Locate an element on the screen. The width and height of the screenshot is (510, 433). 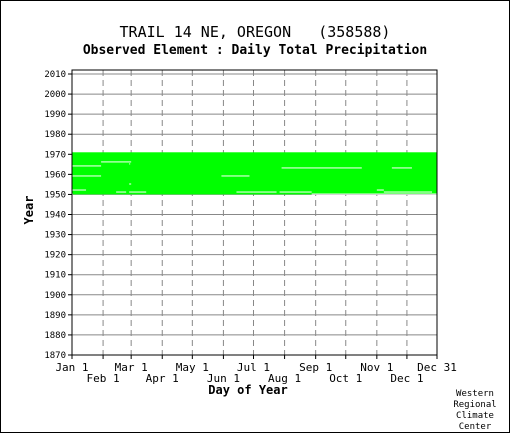
y-tick-label-1990: 1990 is located at coordinates (55, 115).